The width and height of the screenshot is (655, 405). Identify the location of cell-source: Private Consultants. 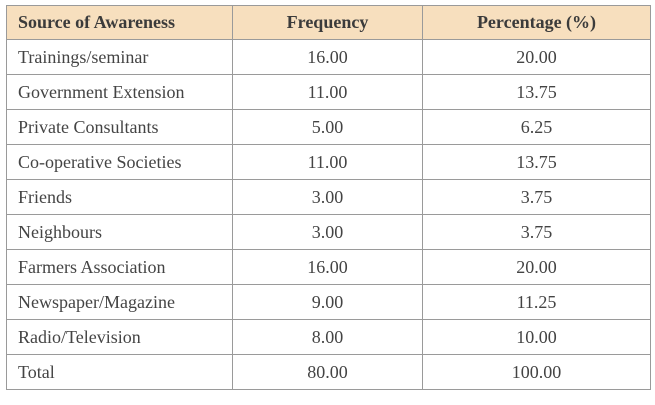
(119, 127).